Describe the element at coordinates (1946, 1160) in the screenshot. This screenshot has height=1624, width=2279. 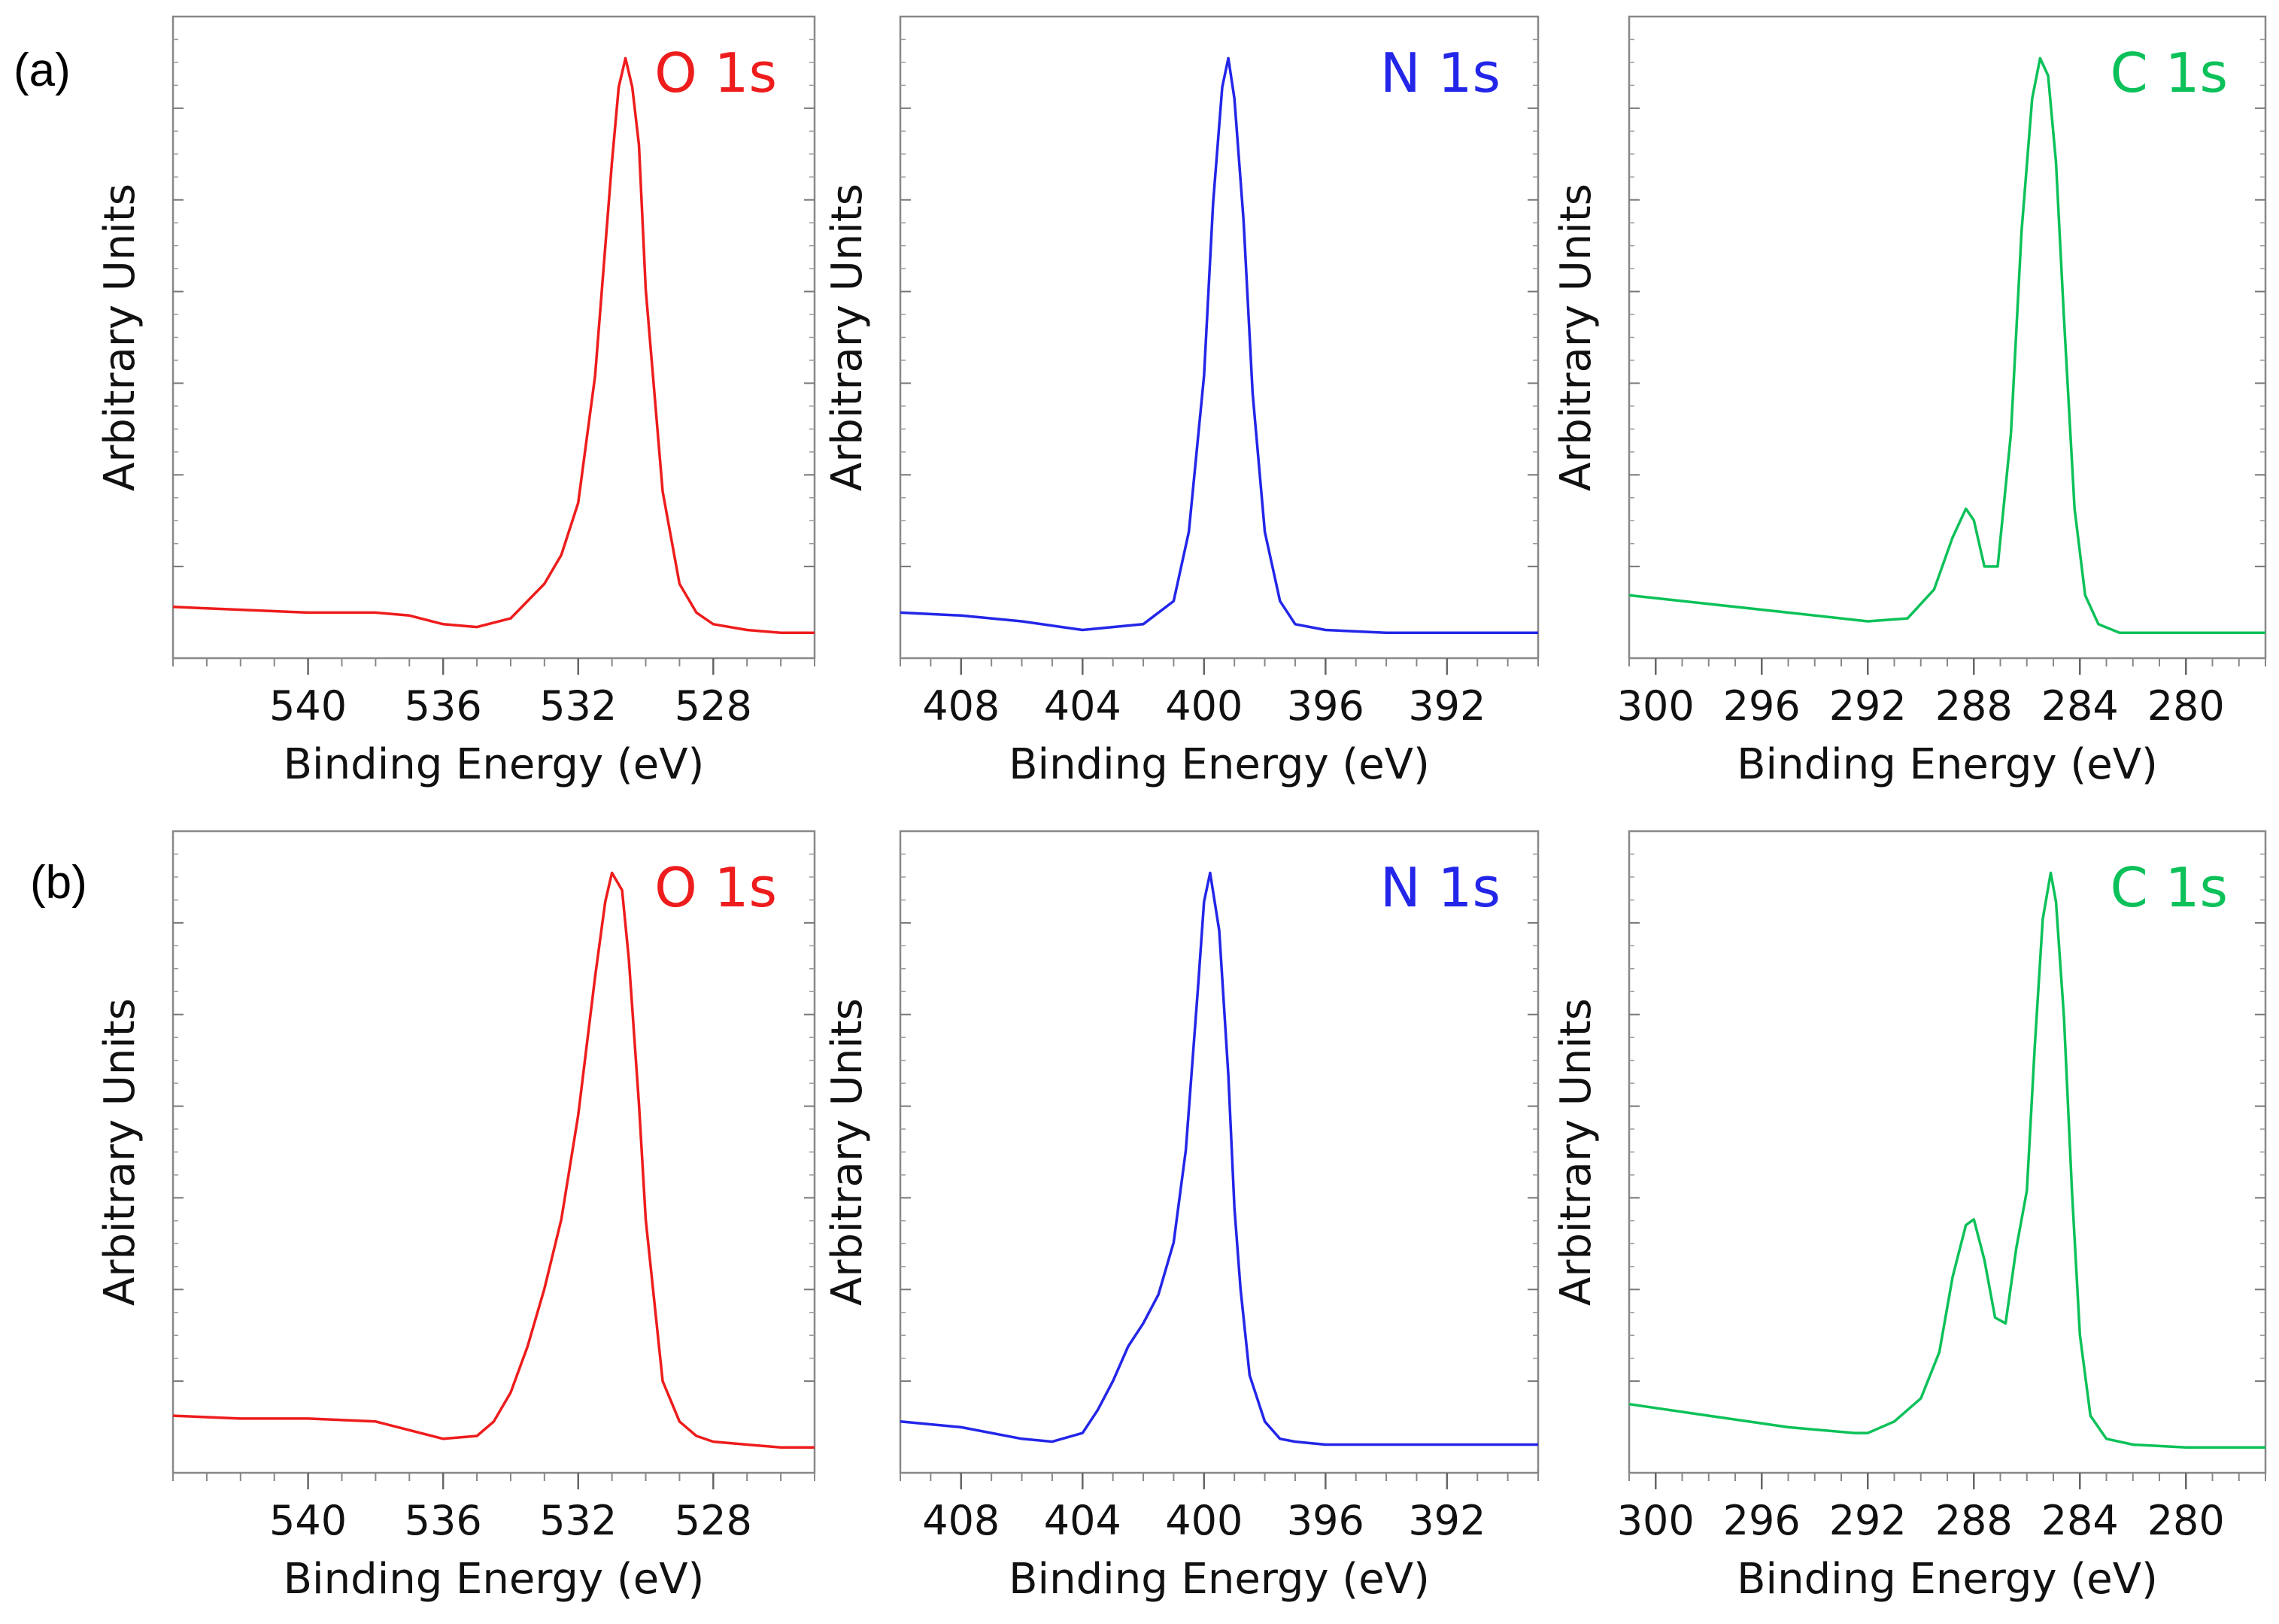
I see `panel-b-c-spectrum-line` at that location.